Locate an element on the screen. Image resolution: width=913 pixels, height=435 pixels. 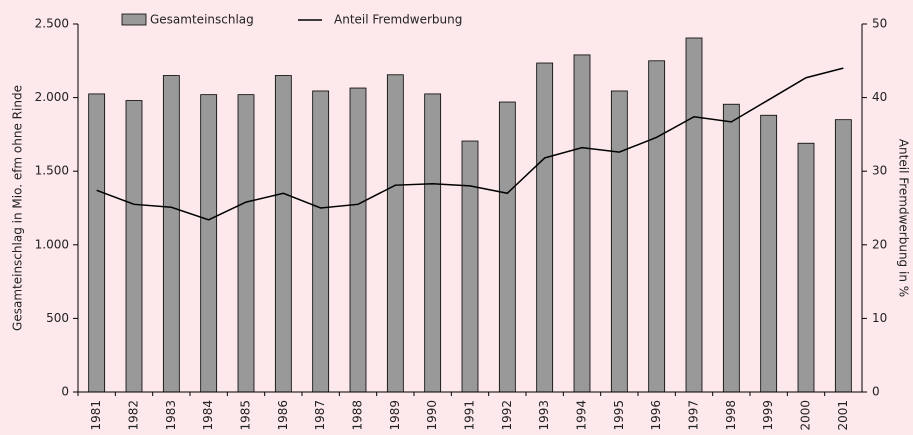
x-tick-label: 1988 is located at coordinates (358, 415).